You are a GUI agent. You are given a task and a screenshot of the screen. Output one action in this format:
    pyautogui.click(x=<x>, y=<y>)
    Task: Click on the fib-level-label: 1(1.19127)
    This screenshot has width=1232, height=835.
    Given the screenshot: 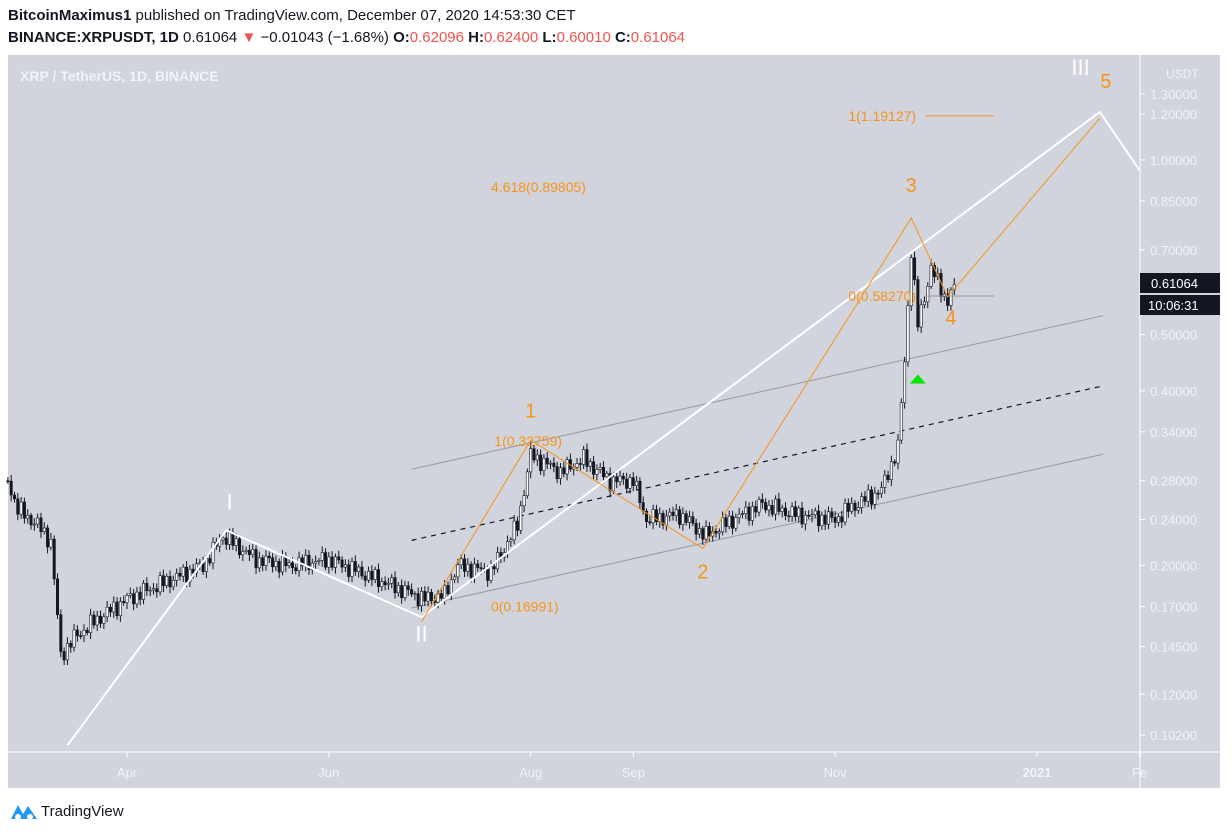 What is the action you would take?
    pyautogui.click(x=882, y=116)
    